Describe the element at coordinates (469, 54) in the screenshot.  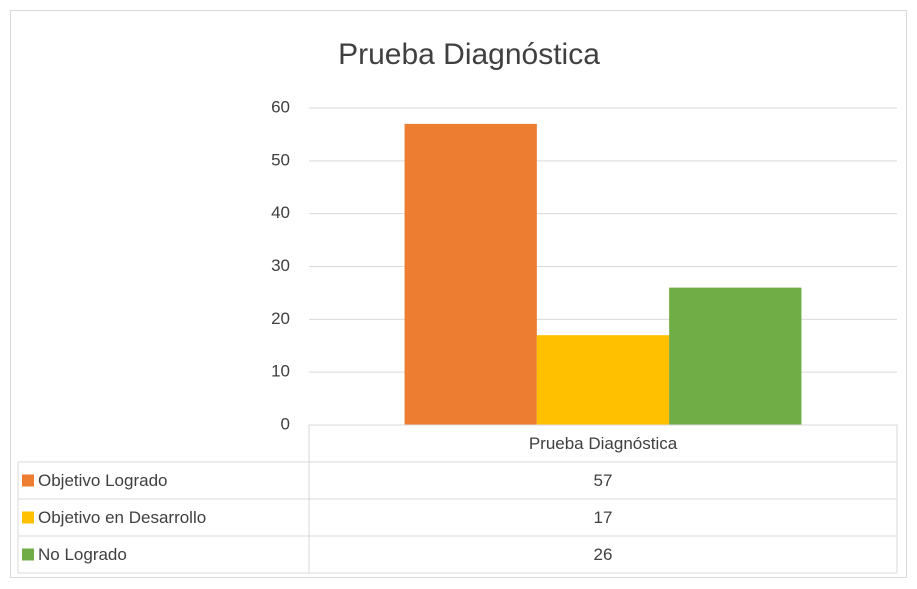
I see `chart-title: Prueba Diagnóstica` at that location.